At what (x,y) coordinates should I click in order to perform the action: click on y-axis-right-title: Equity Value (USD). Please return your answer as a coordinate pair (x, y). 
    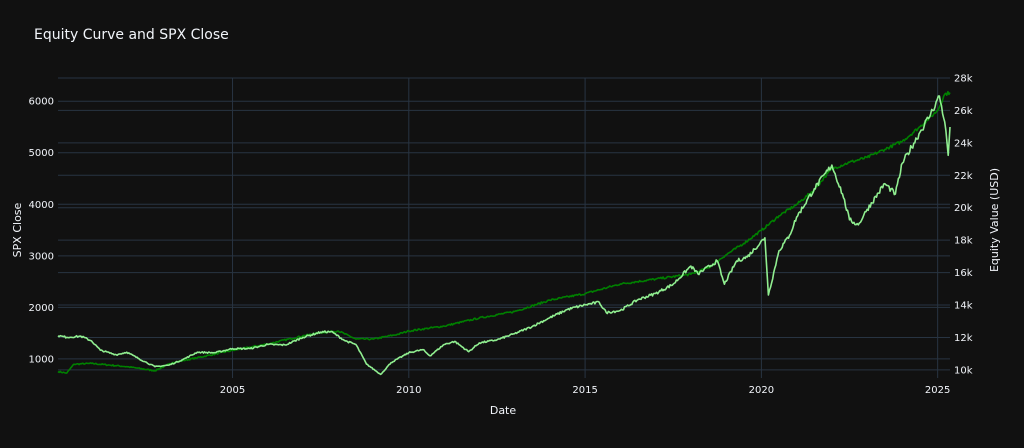
    Looking at the image, I should click on (994, 220).